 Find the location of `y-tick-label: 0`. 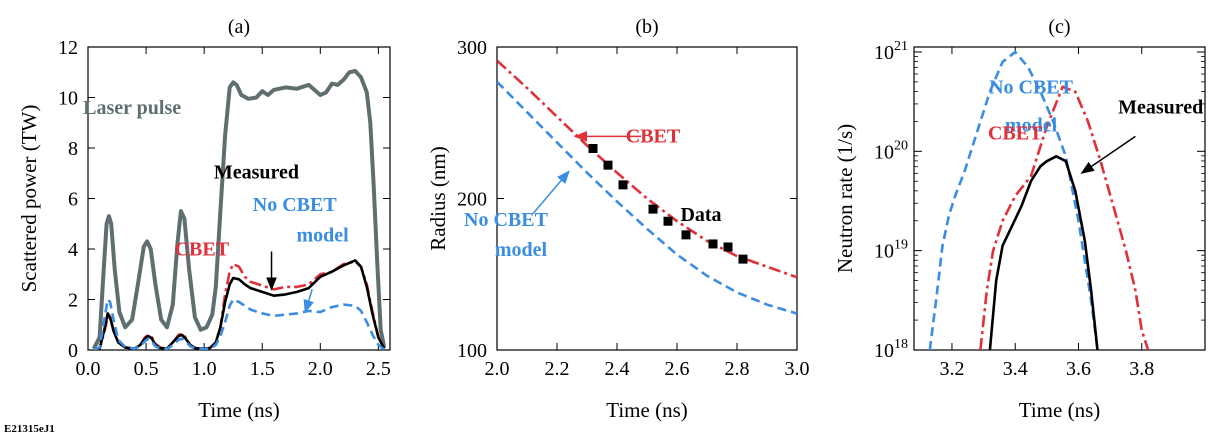

y-tick-label: 0 is located at coordinates (73, 351).